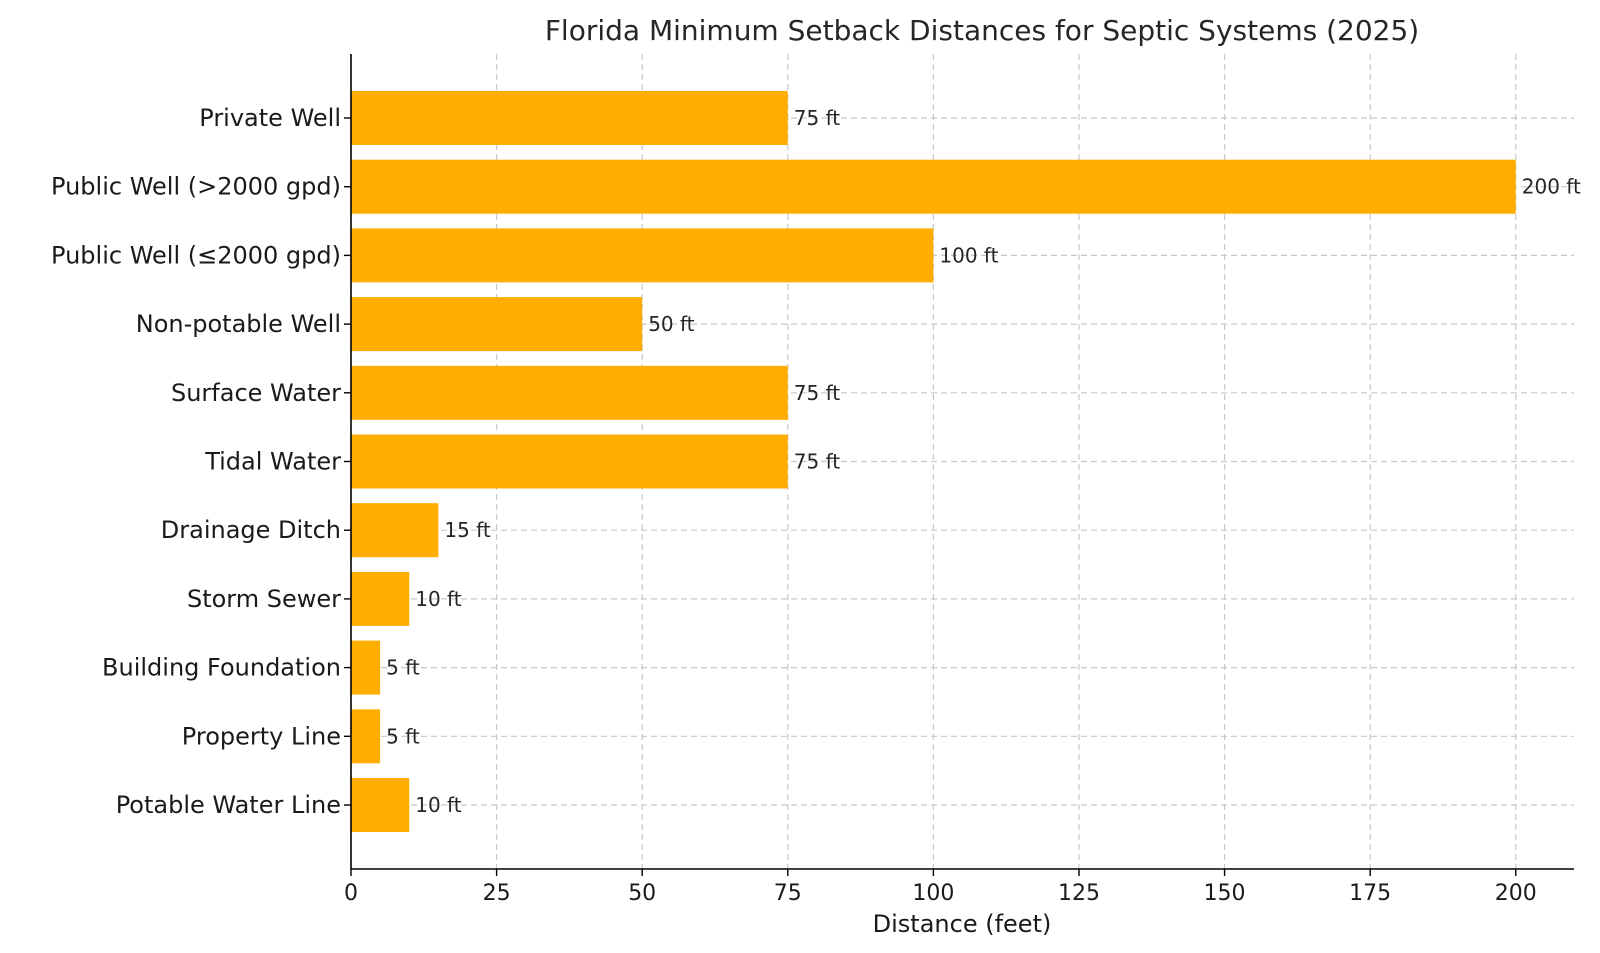 The image size is (1600, 953). I want to click on category-label: Potable Water Line, so click(228, 805).